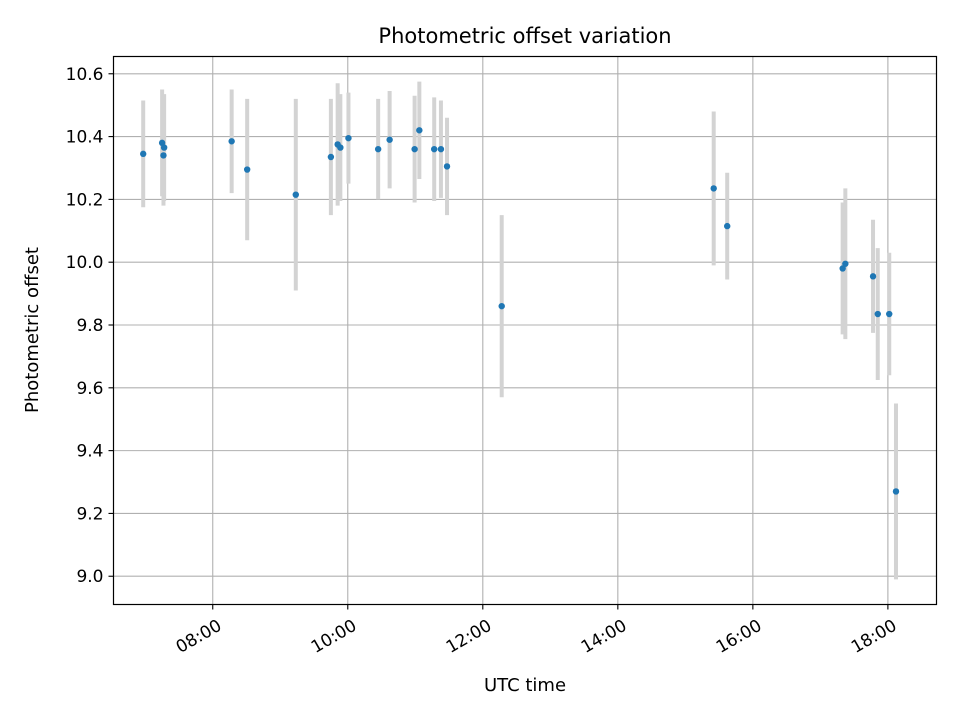 The height and width of the screenshot is (720, 960). I want to click on x-axis-label: UTC time, so click(525, 685).